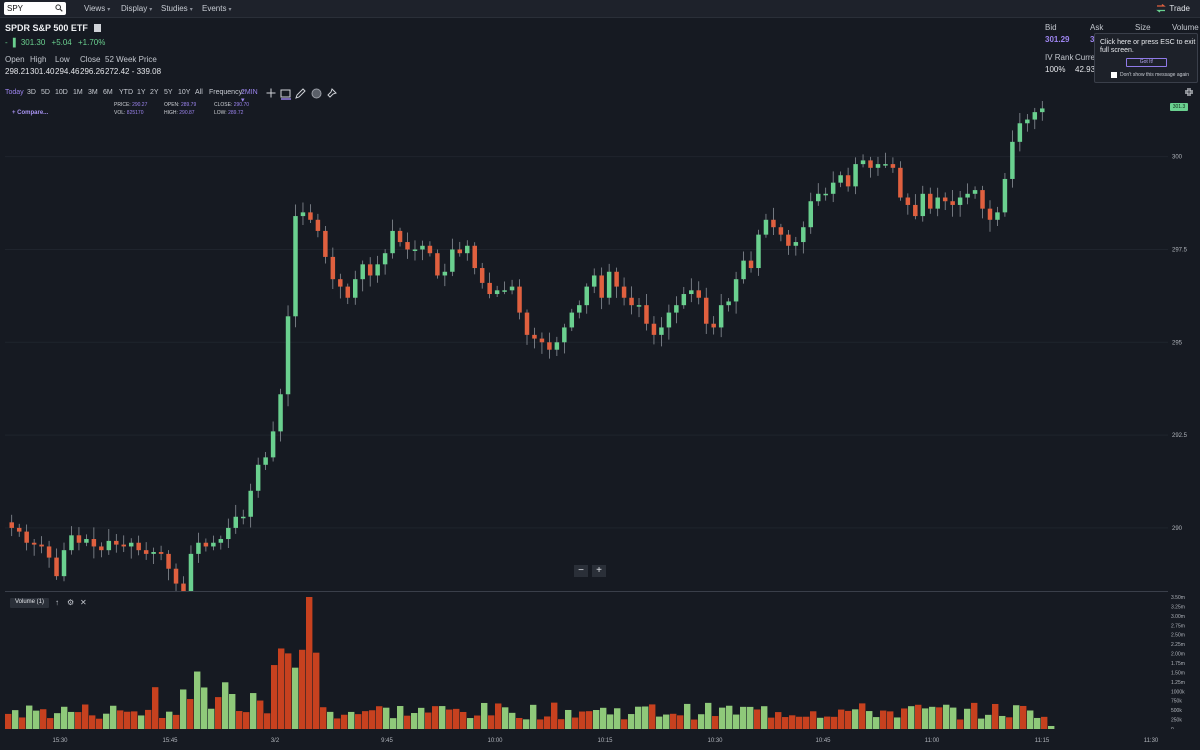 Image resolution: width=1200 pixels, height=750 pixels. What do you see at coordinates (581, 571) in the screenshot?
I see `zoom-out-button: −` at bounding box center [581, 571].